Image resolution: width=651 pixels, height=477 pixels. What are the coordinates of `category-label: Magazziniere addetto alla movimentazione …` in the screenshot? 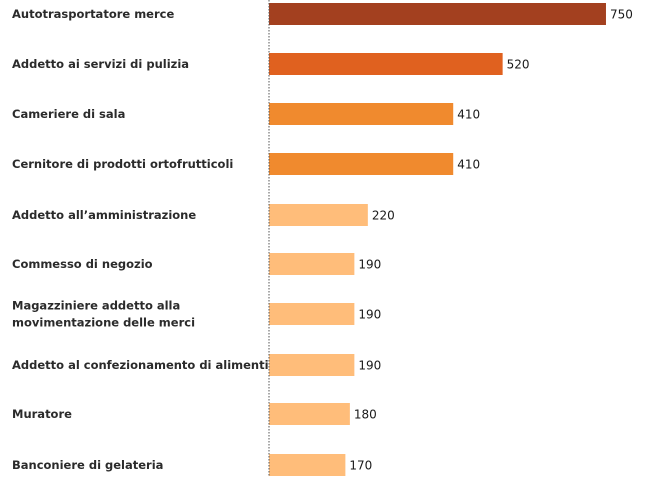 It's located at (103, 314).